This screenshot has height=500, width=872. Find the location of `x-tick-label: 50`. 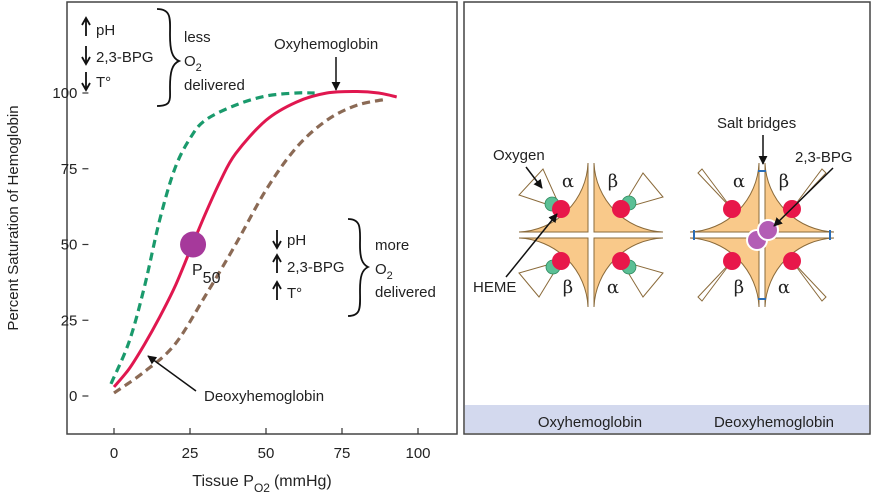

x-tick-label: 50 is located at coordinates (266, 453).